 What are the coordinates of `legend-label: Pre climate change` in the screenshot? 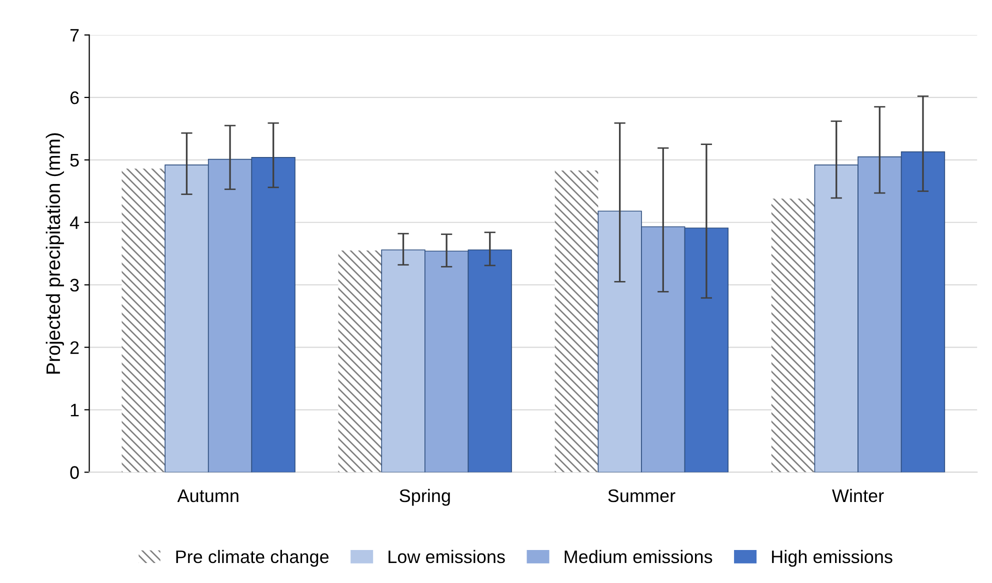 It's located at (252, 558).